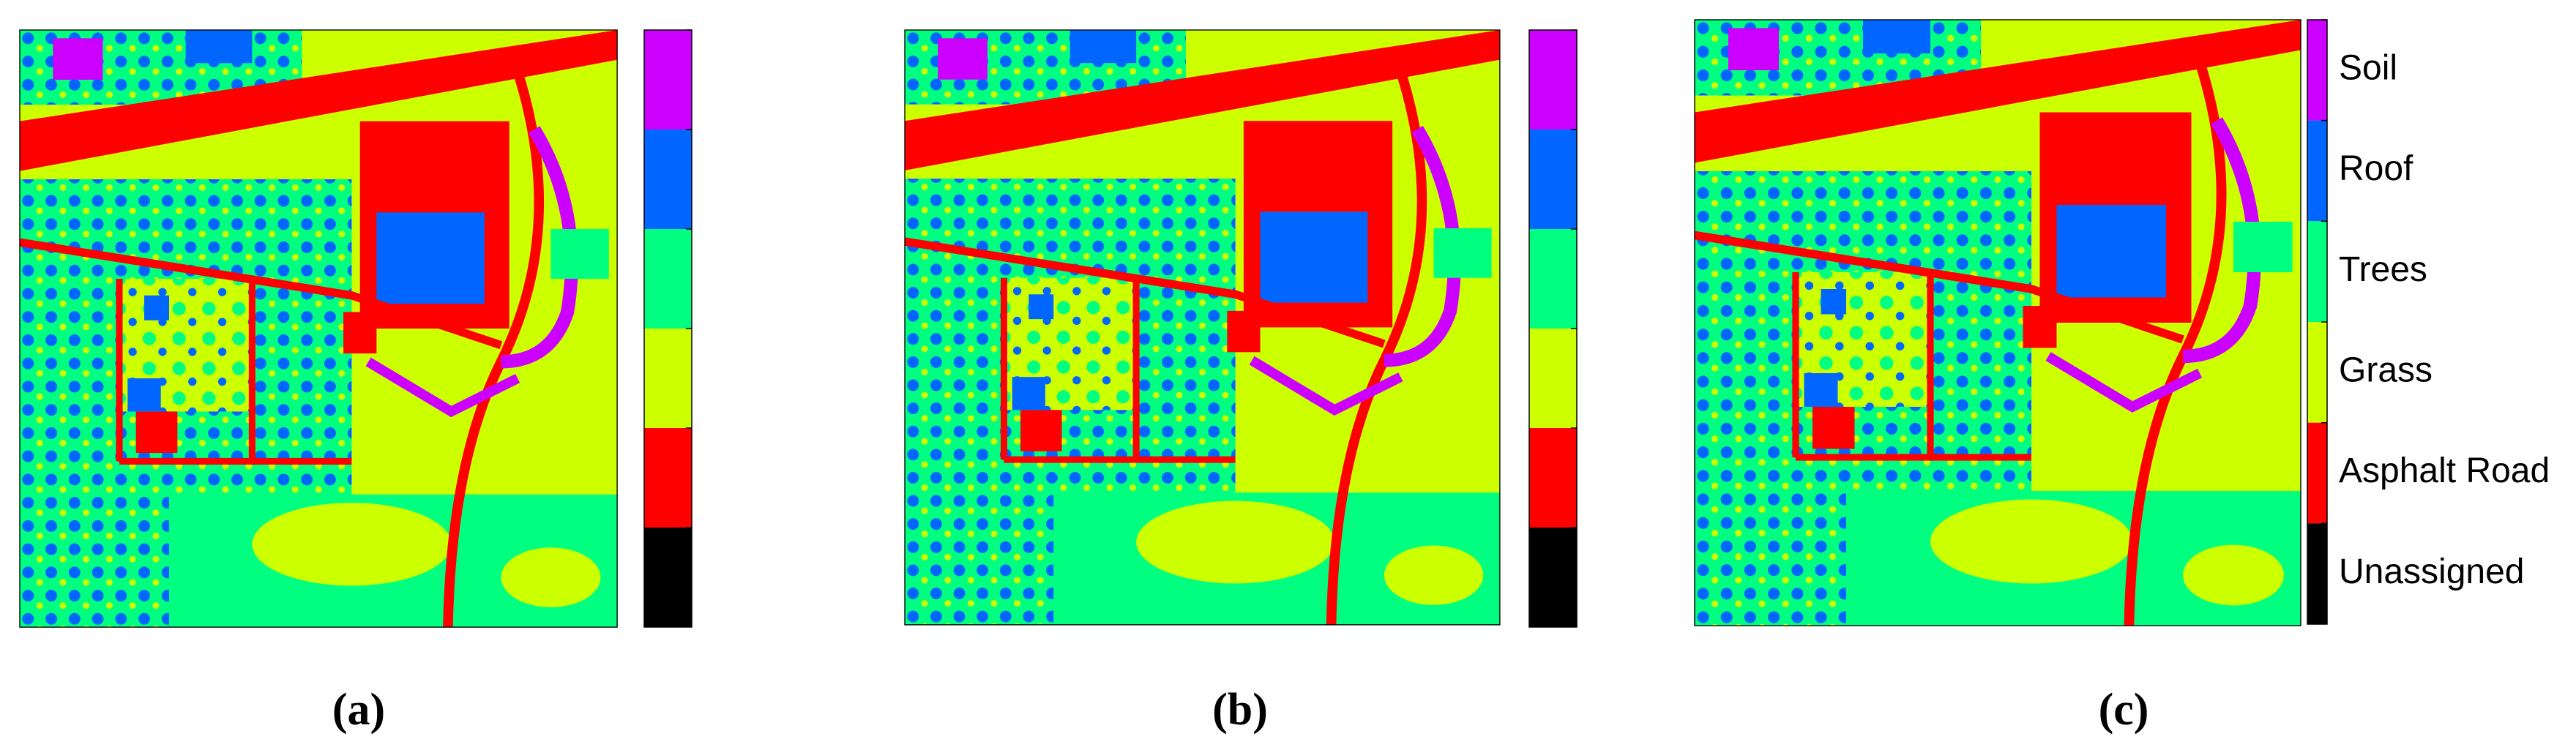  I want to click on legend-label: Soil, so click(2368, 68).